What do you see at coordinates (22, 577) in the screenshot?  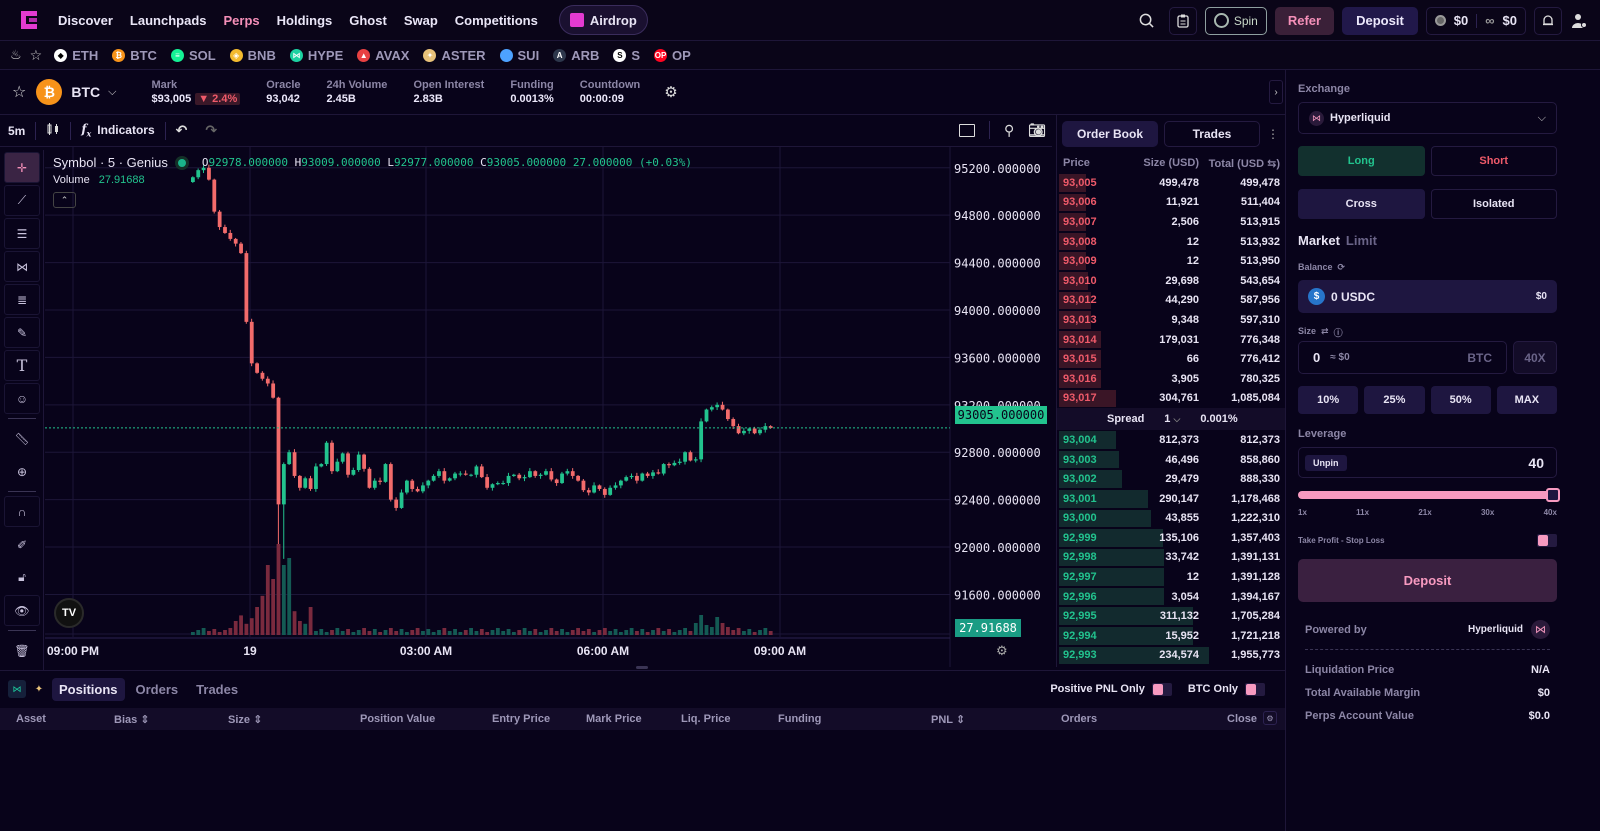 I see `lock-icon: 🔓︎` at bounding box center [22, 577].